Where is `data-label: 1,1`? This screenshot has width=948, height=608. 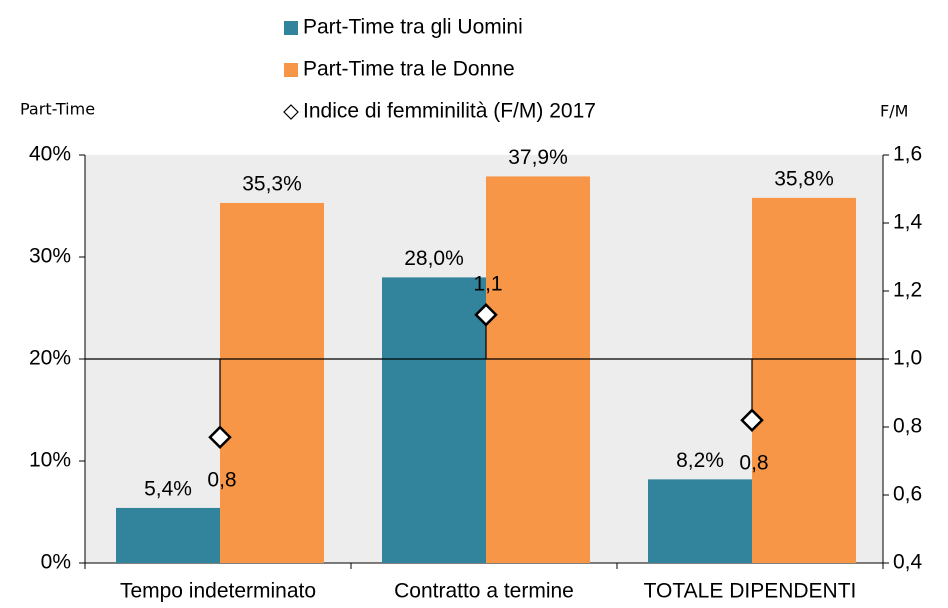
data-label: 1,1 is located at coordinates (487, 283).